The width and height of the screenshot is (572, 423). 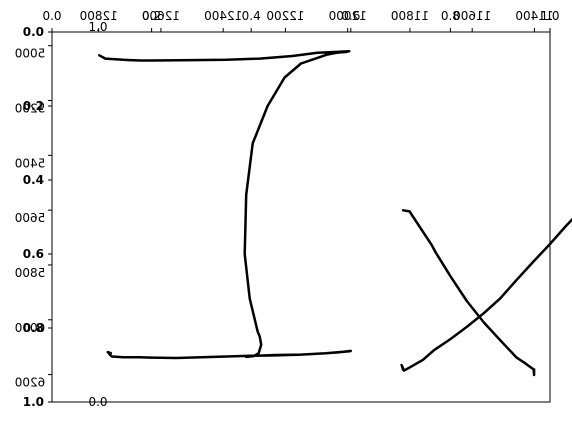 What do you see at coordinates (472, 16) in the screenshot?
I see `x-mirror-tick-label: 11600` at bounding box center [472, 16].